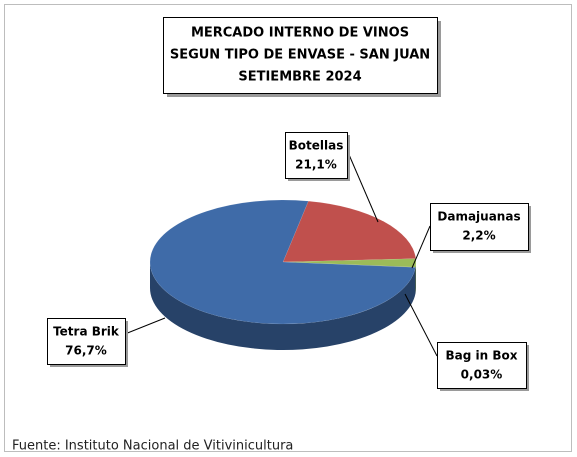  Describe the element at coordinates (316, 146) in the screenshot. I see `slice-label: Botellas` at that location.